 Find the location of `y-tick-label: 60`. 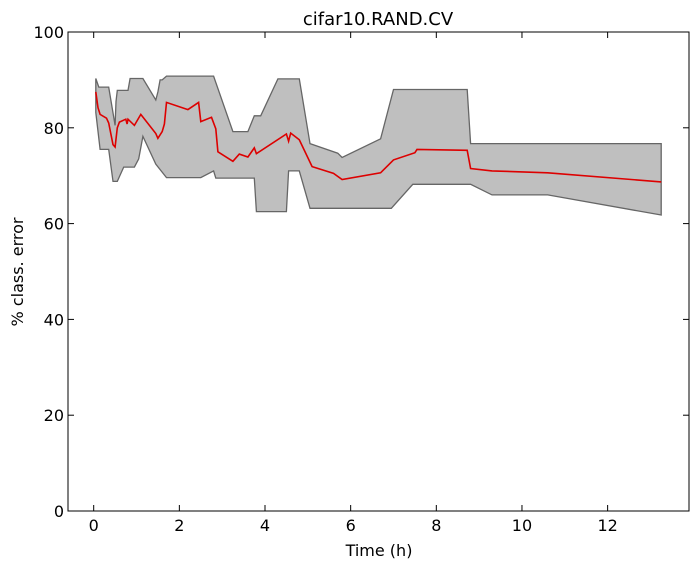

y-tick-label: 60 is located at coordinates (54, 224).